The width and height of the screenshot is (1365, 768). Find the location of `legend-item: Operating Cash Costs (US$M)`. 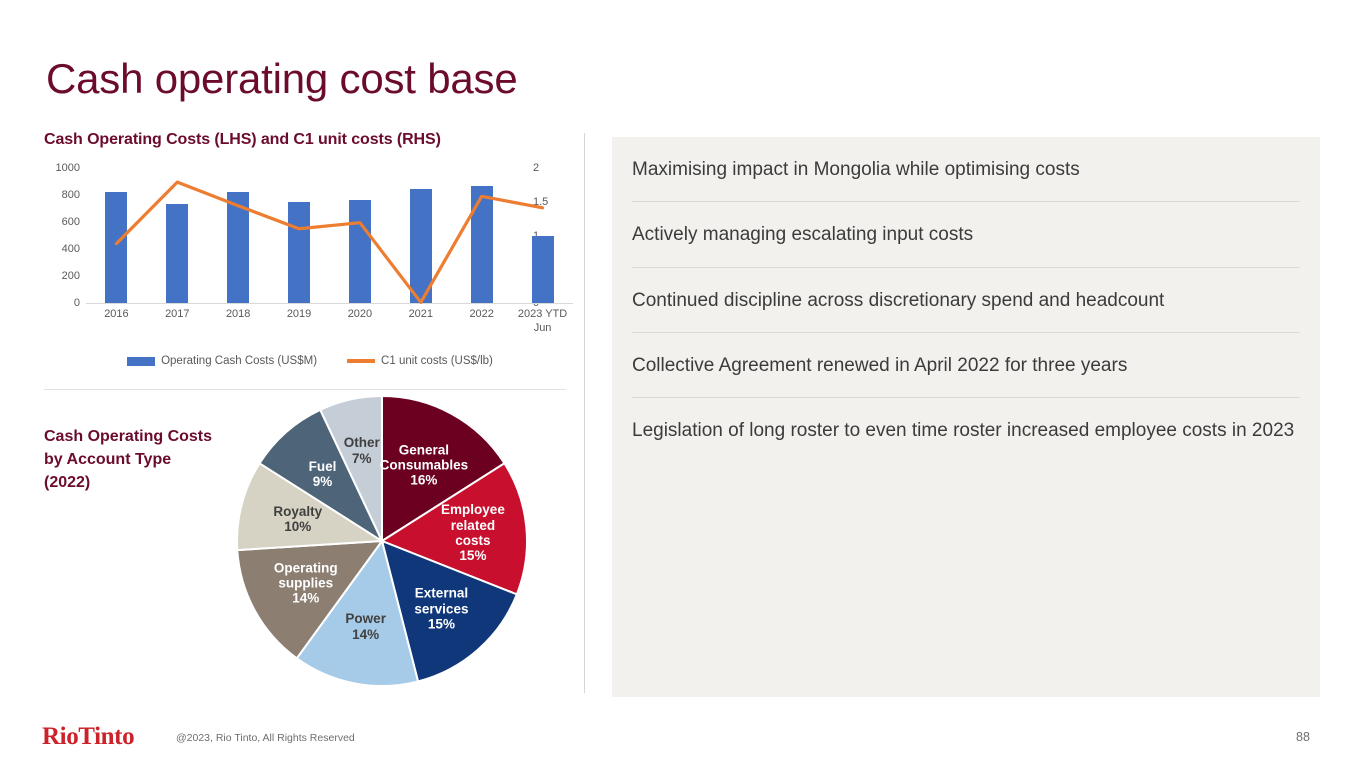

legend-item: Operating Cash Costs (US$M) is located at coordinates (222, 361).